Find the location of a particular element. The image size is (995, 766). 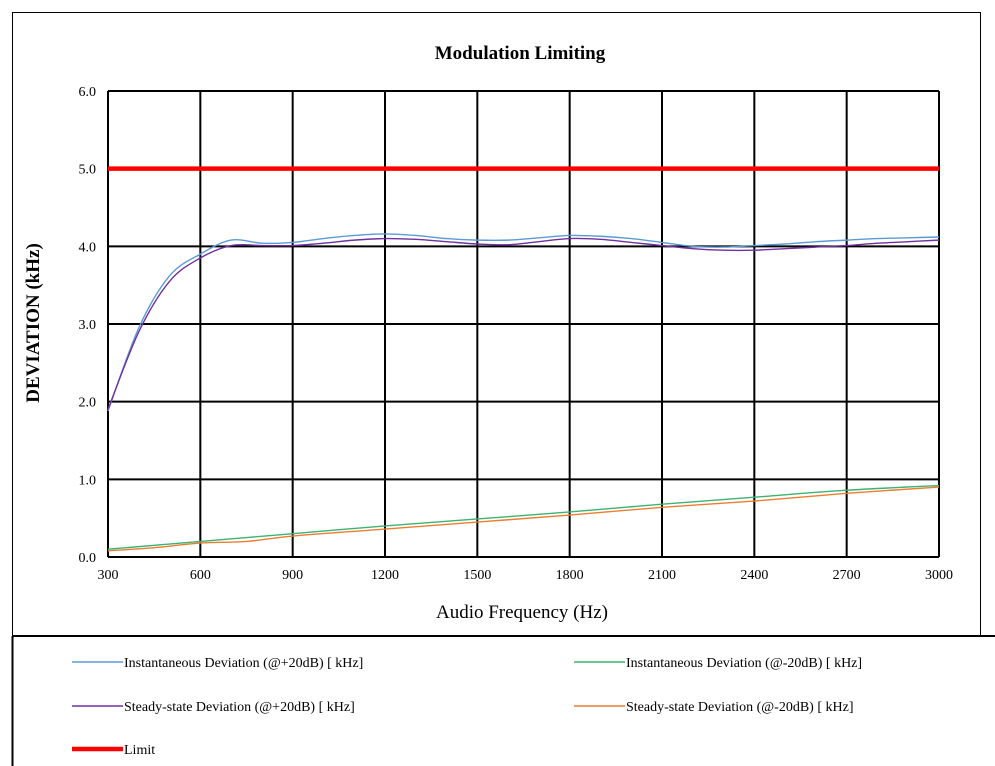

y-tick-label: 2.0 is located at coordinates (88, 403).